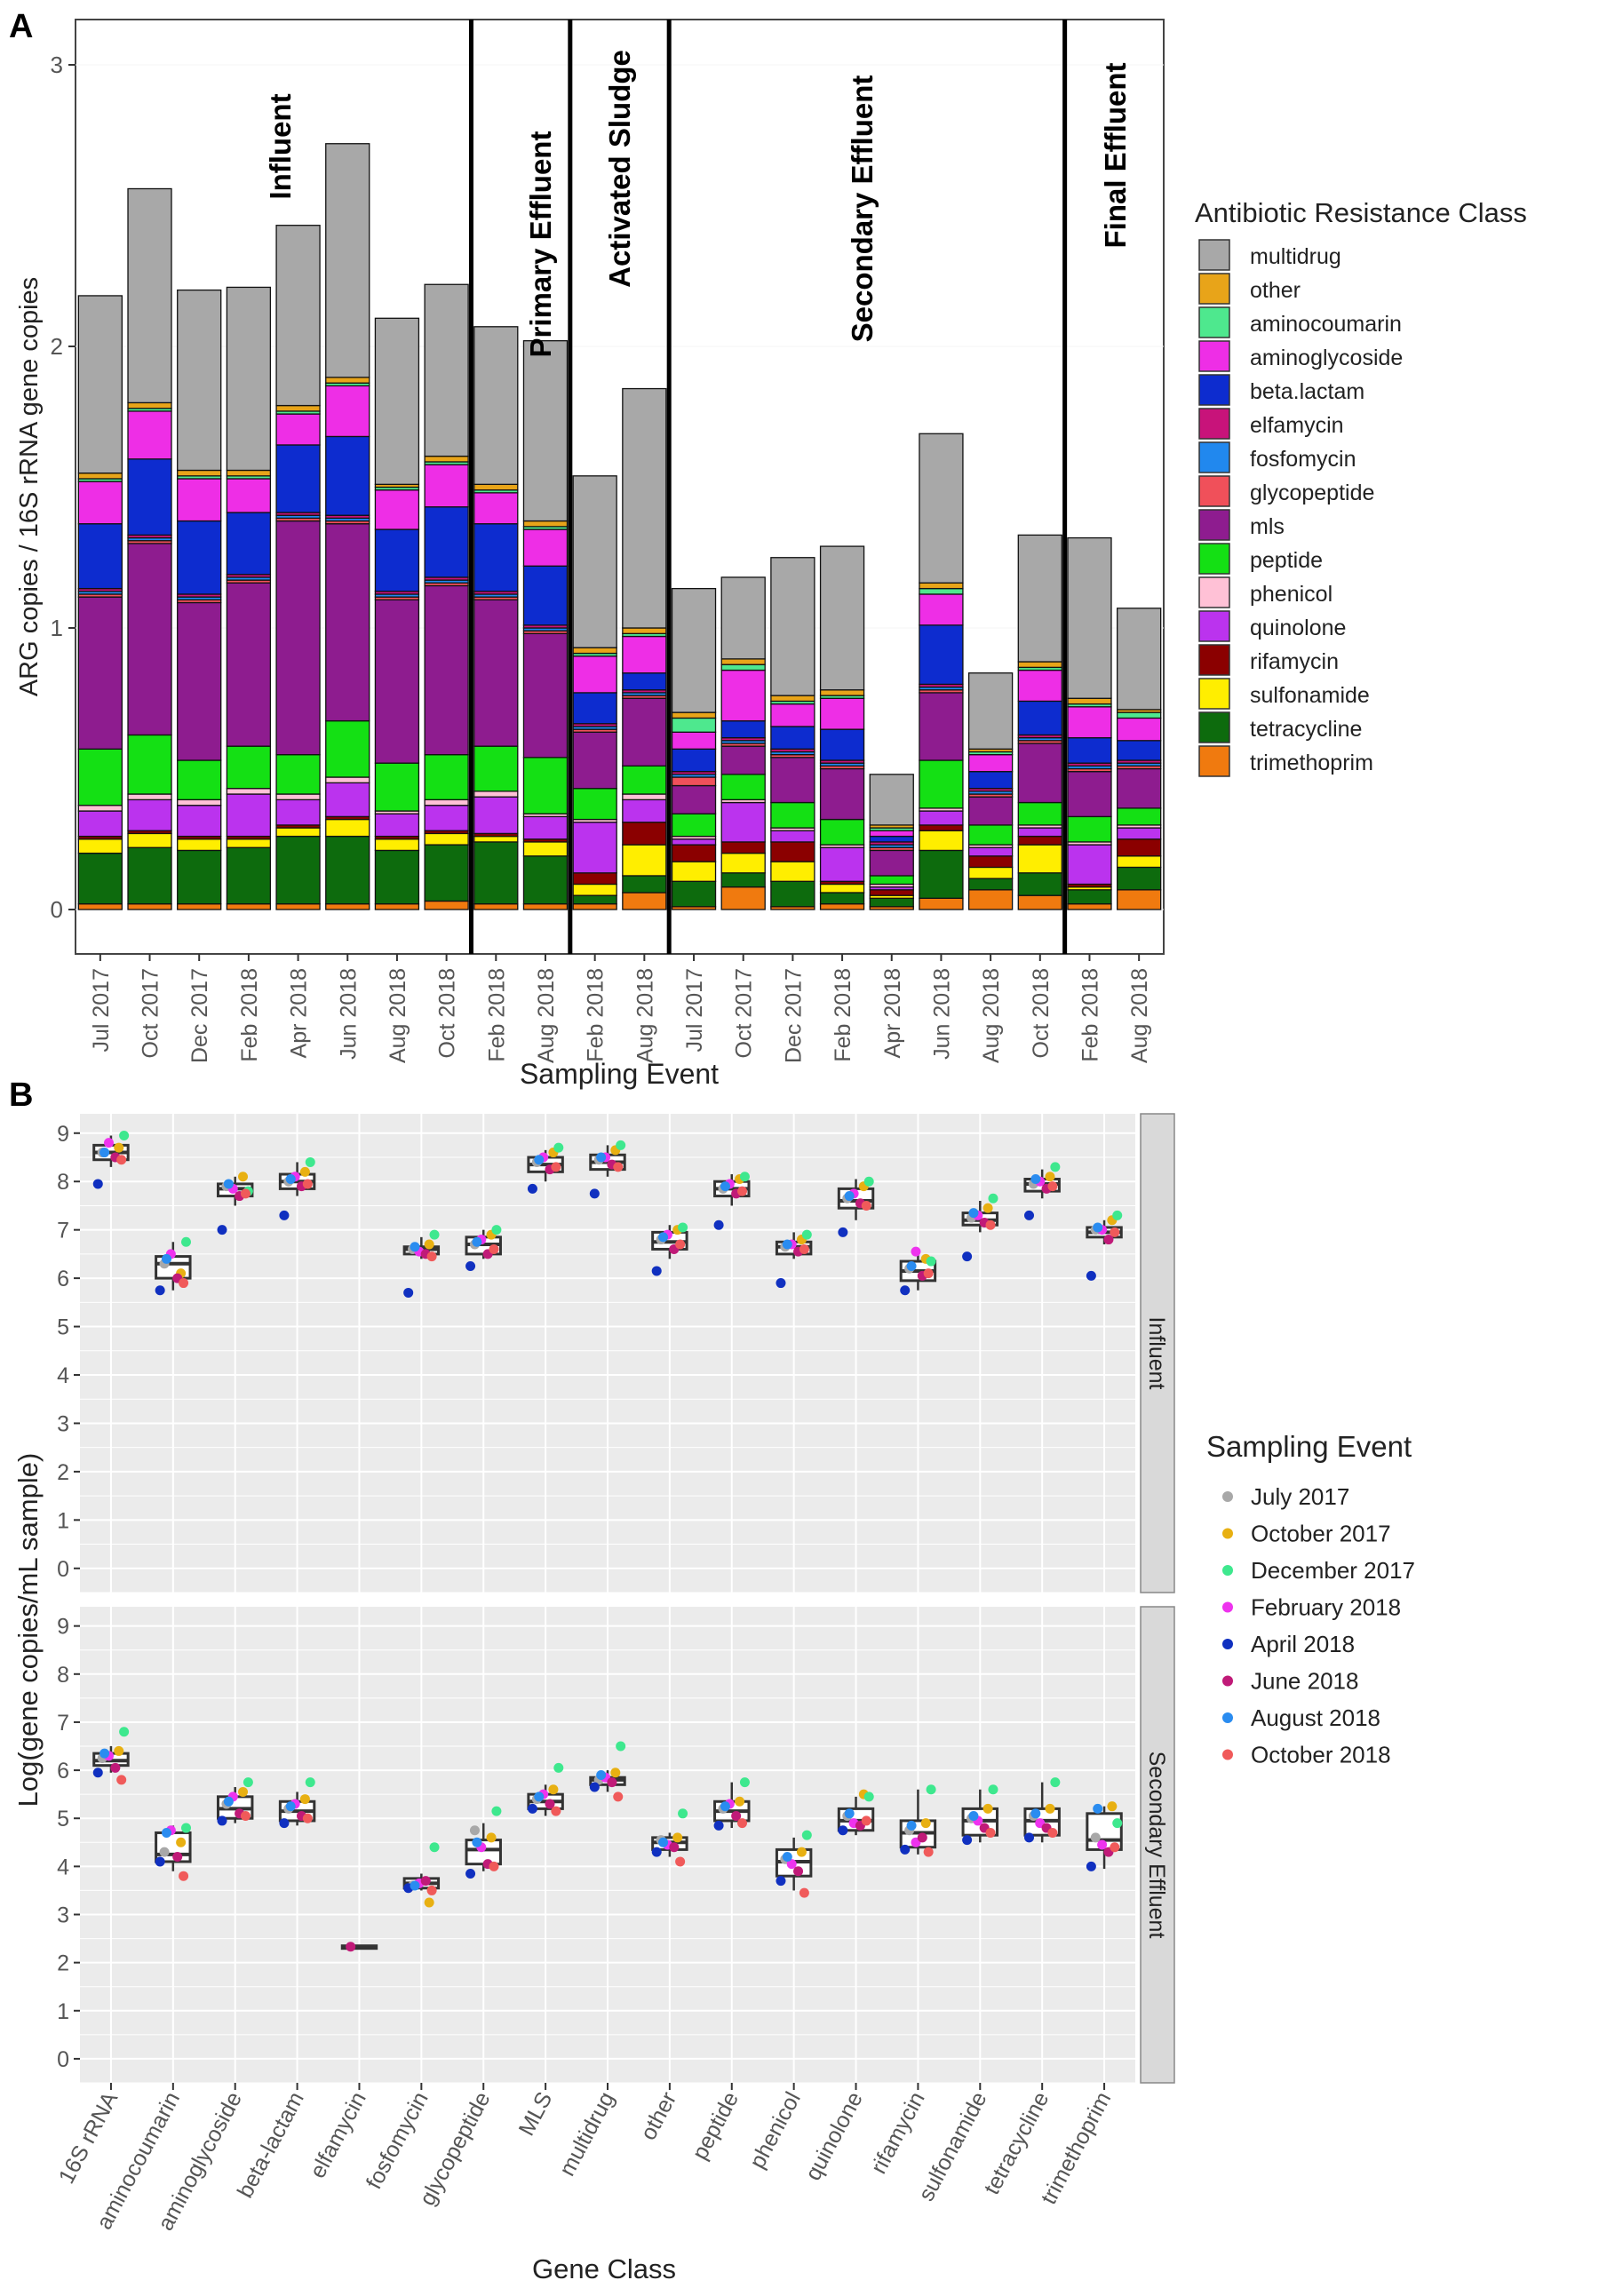  I want to click on legend-dot, so click(1227, 1644).